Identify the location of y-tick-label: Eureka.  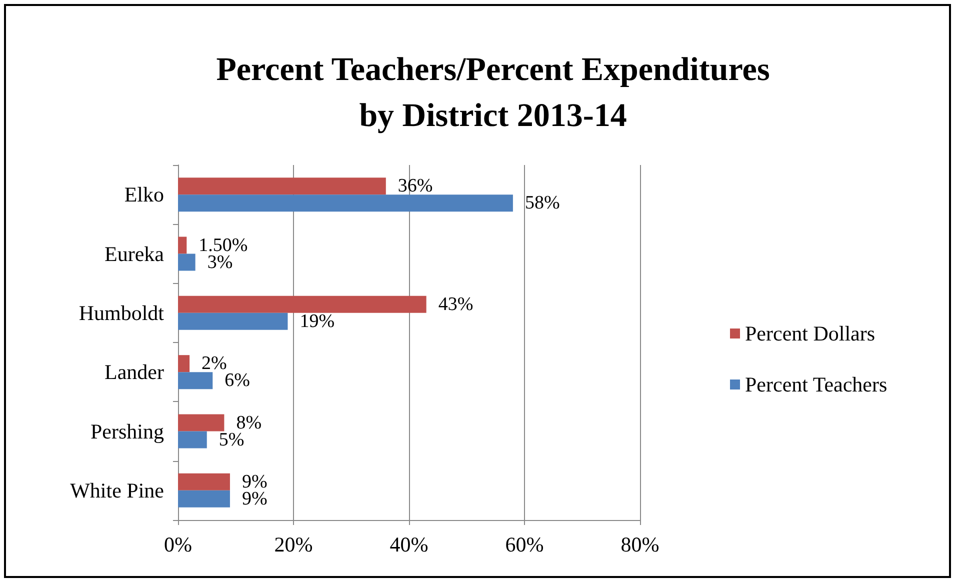
(134, 254).